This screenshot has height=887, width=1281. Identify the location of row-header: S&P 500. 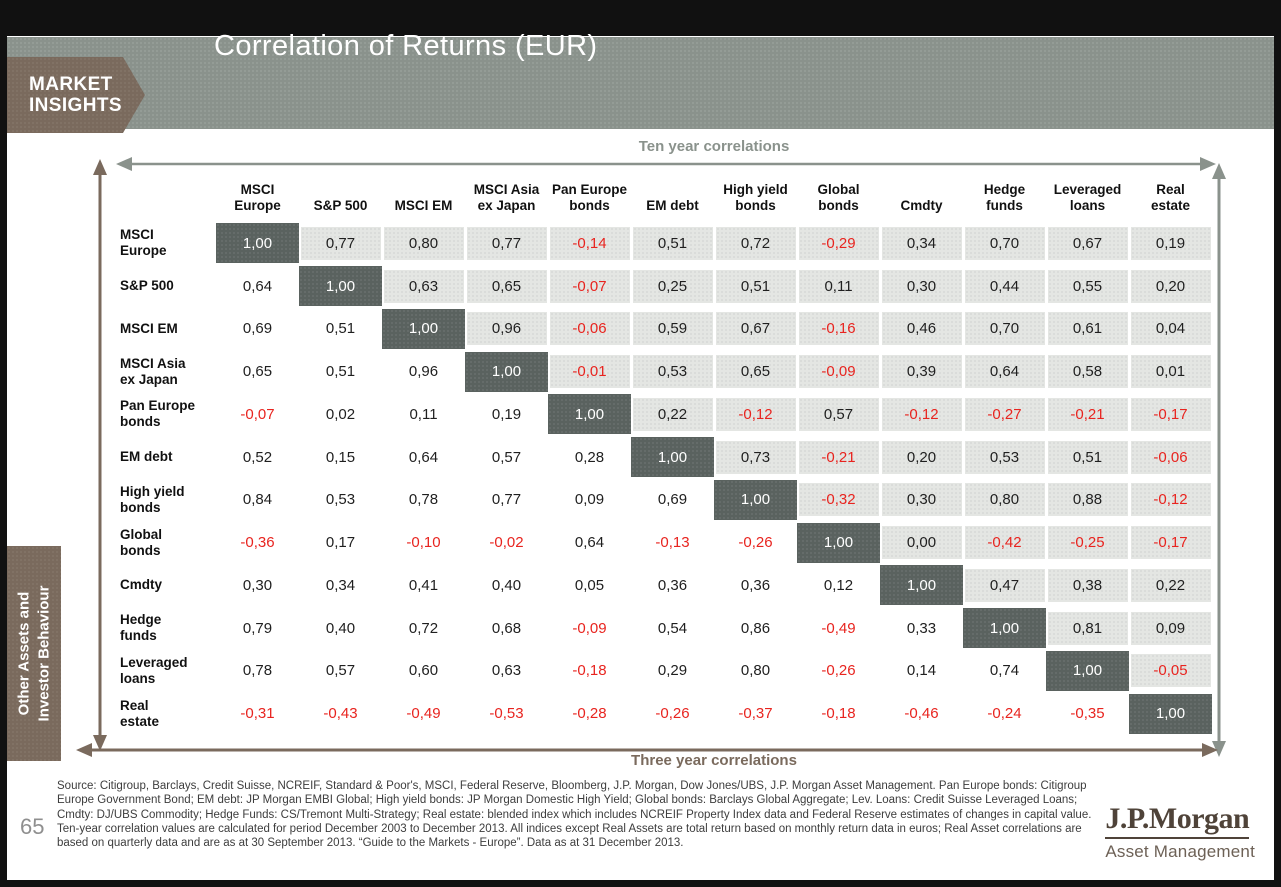
(147, 286).